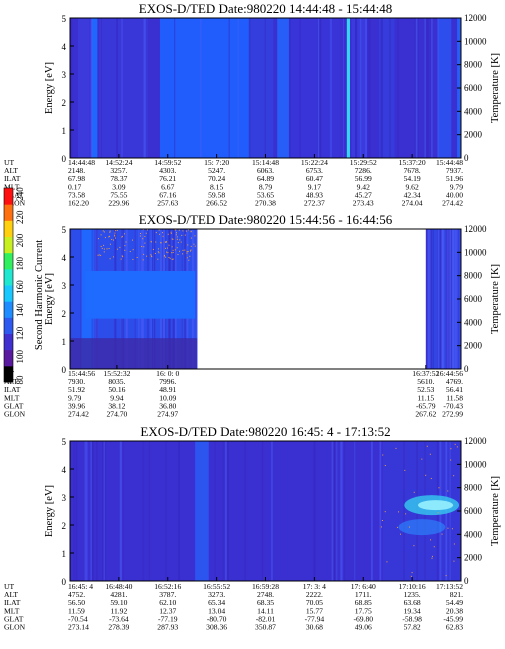 This screenshot has width=505, height=649. Describe the element at coordinates (167, 389) in the screenshot. I see `ephemeris-value: 48.91` at that location.